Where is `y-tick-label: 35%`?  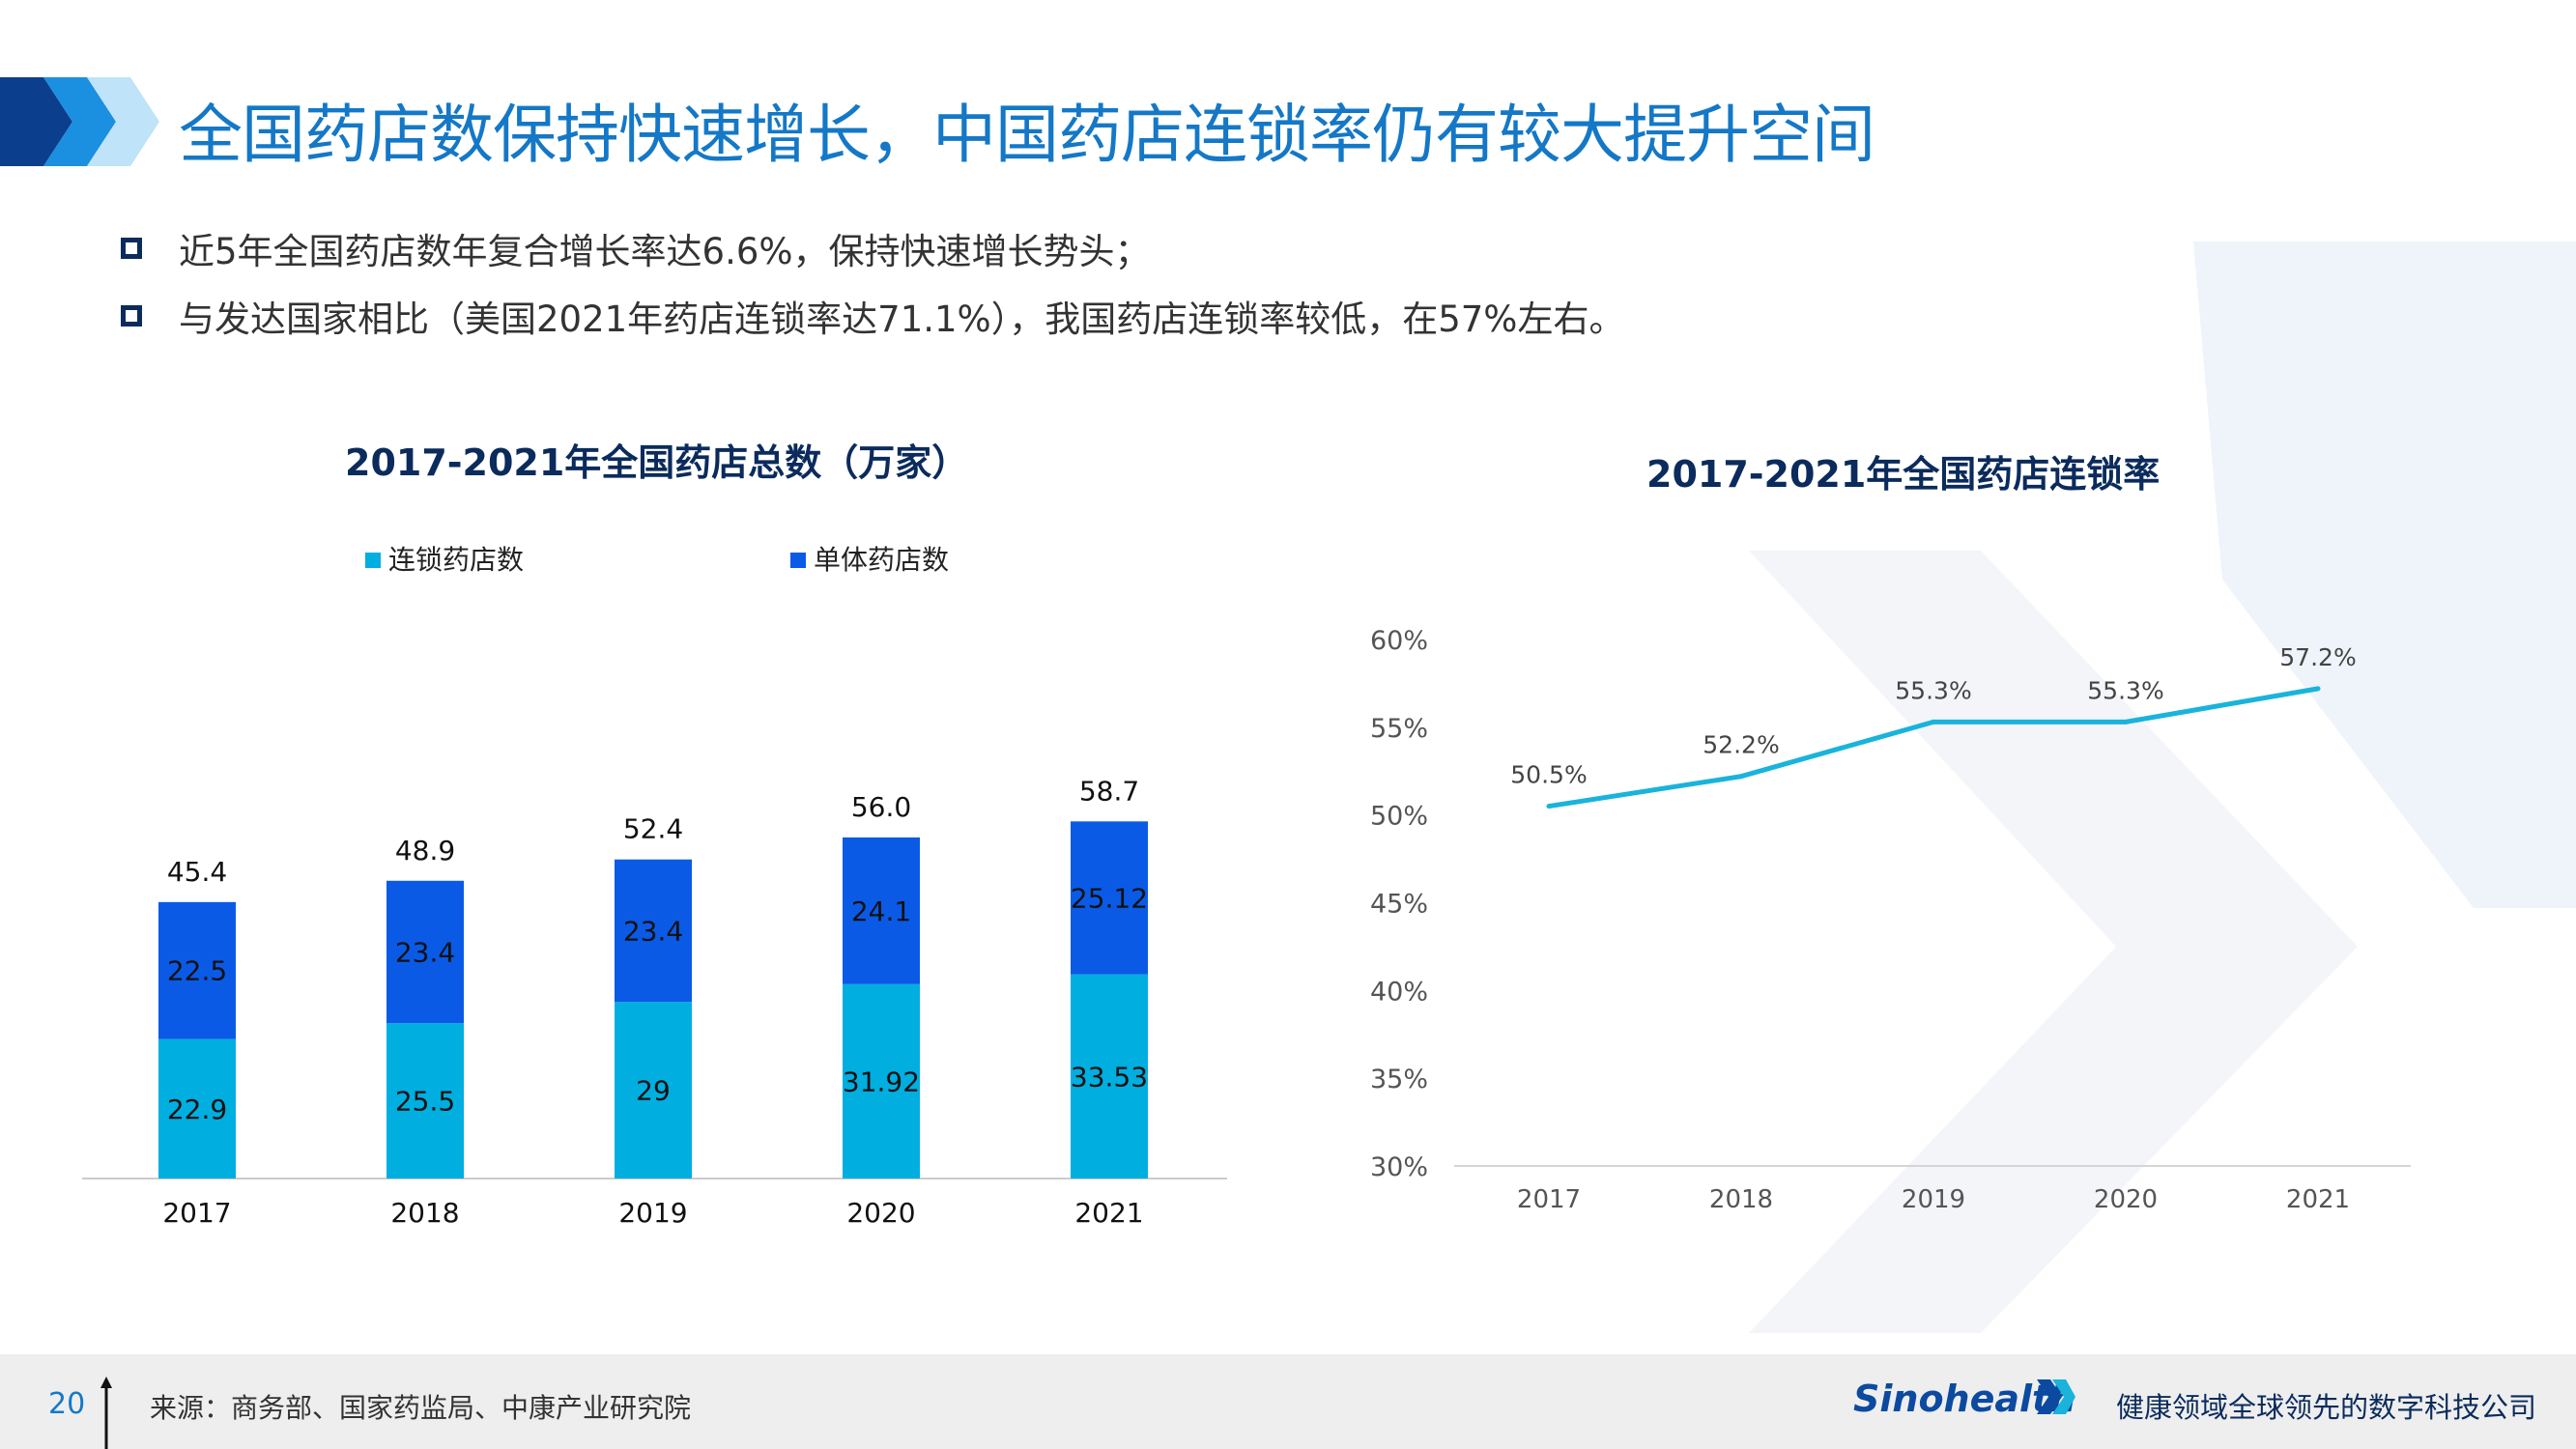
y-tick-label: 35% is located at coordinates (1399, 1079).